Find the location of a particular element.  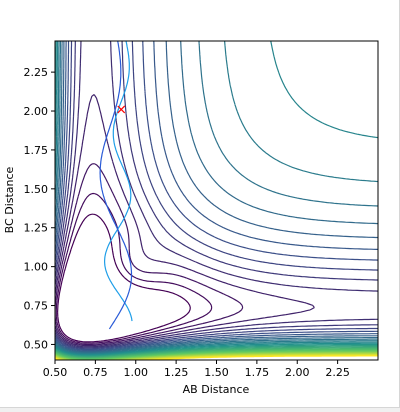

marker-layer is located at coordinates (121, 109).